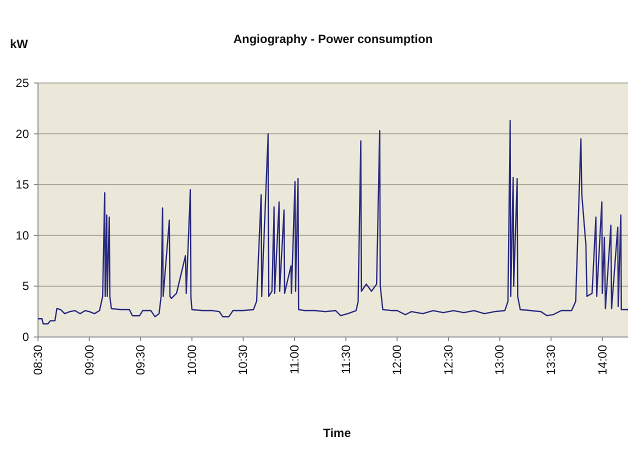  What do you see at coordinates (38, 360) in the screenshot?
I see `x-tick-label: 08:30` at bounding box center [38, 360].